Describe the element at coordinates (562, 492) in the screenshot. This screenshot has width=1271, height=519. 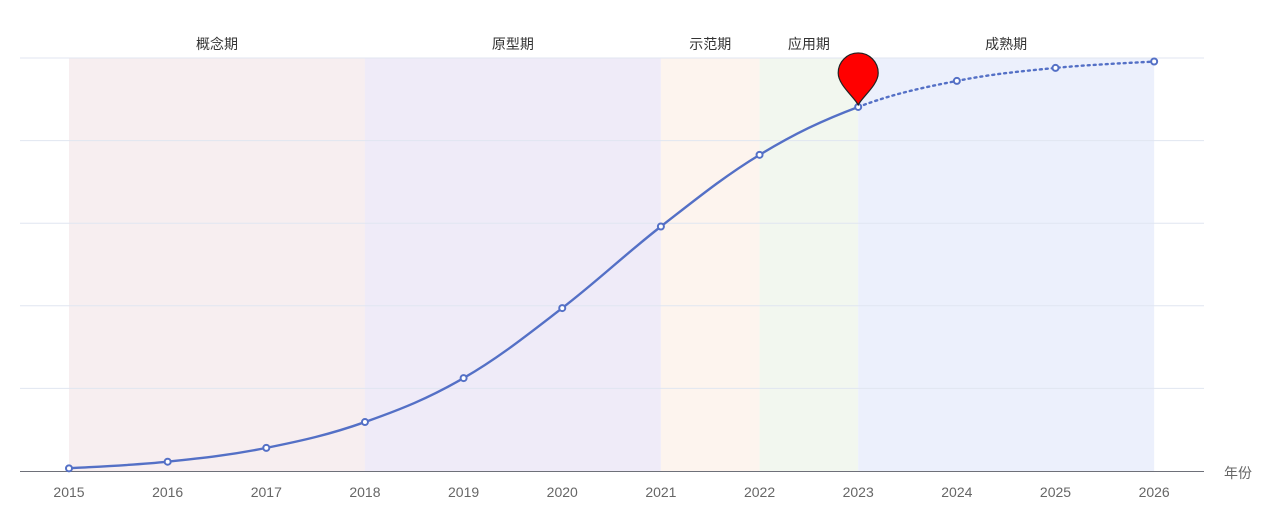
I see `x-tick-label: 2020` at that location.